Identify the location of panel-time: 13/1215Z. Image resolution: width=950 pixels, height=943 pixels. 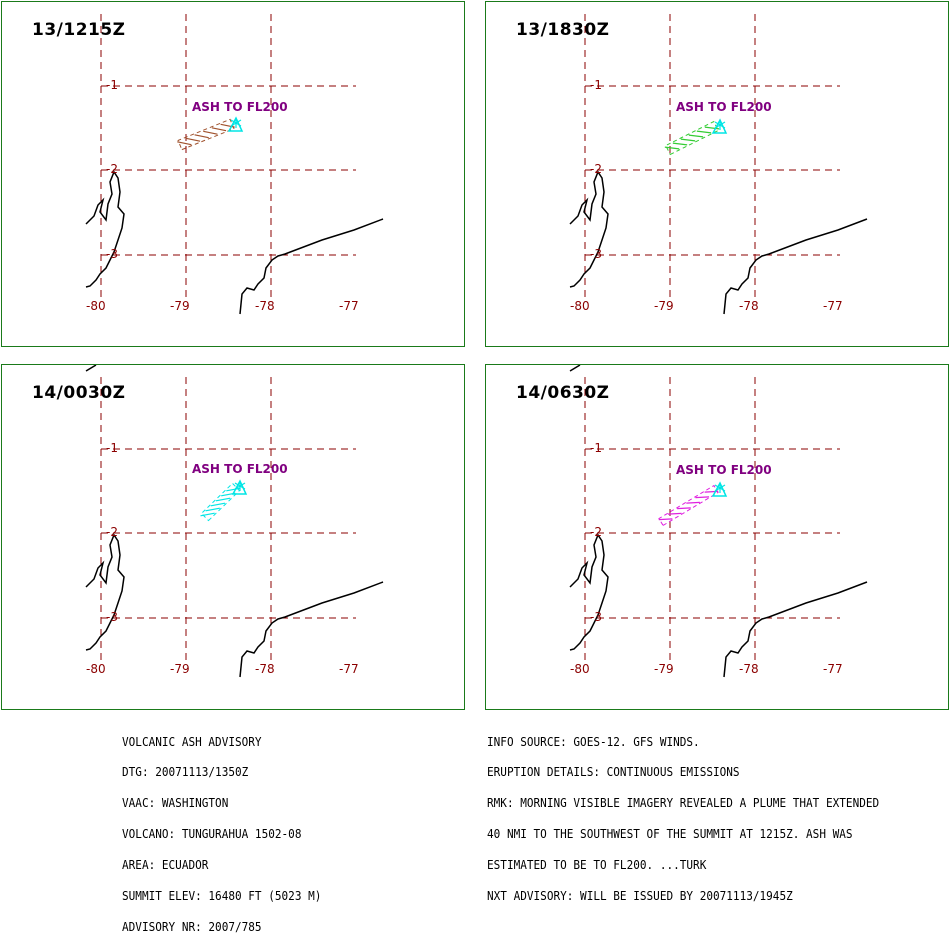
(79, 30).